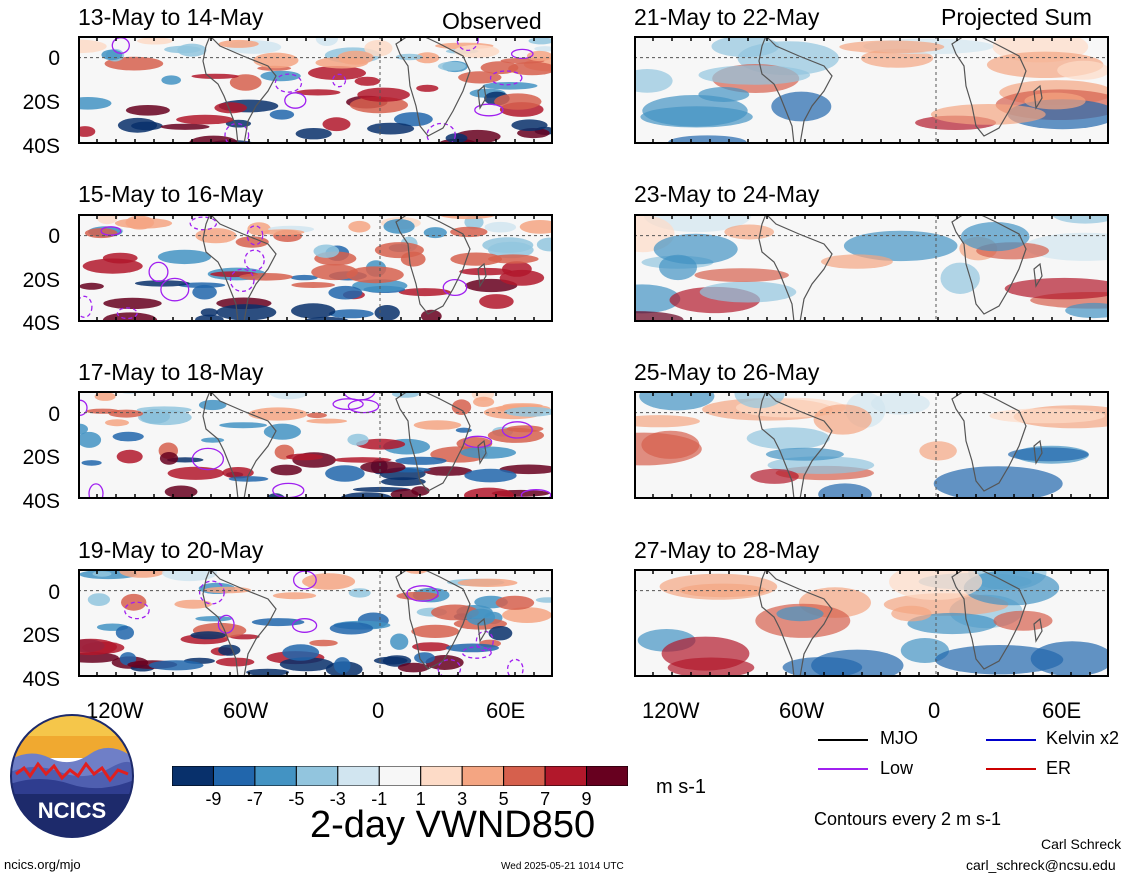 The image size is (1135, 879). I want to click on panel-title-left-1: 13-May to 14-May, so click(171, 17).